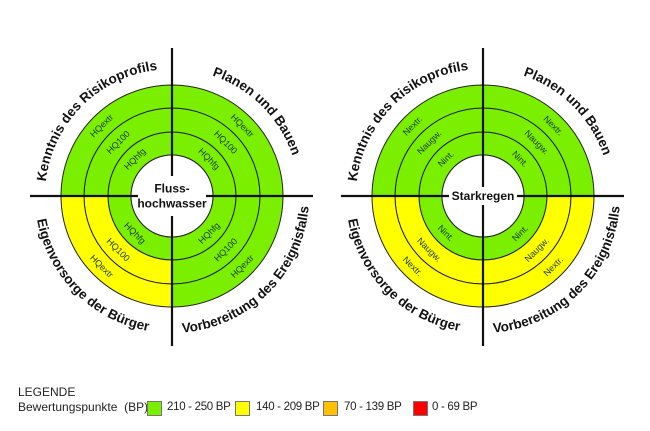 The height and width of the screenshot is (431, 650). I want to click on legend: LEGENDE Bewertungspunkte (BP), so click(83, 400).